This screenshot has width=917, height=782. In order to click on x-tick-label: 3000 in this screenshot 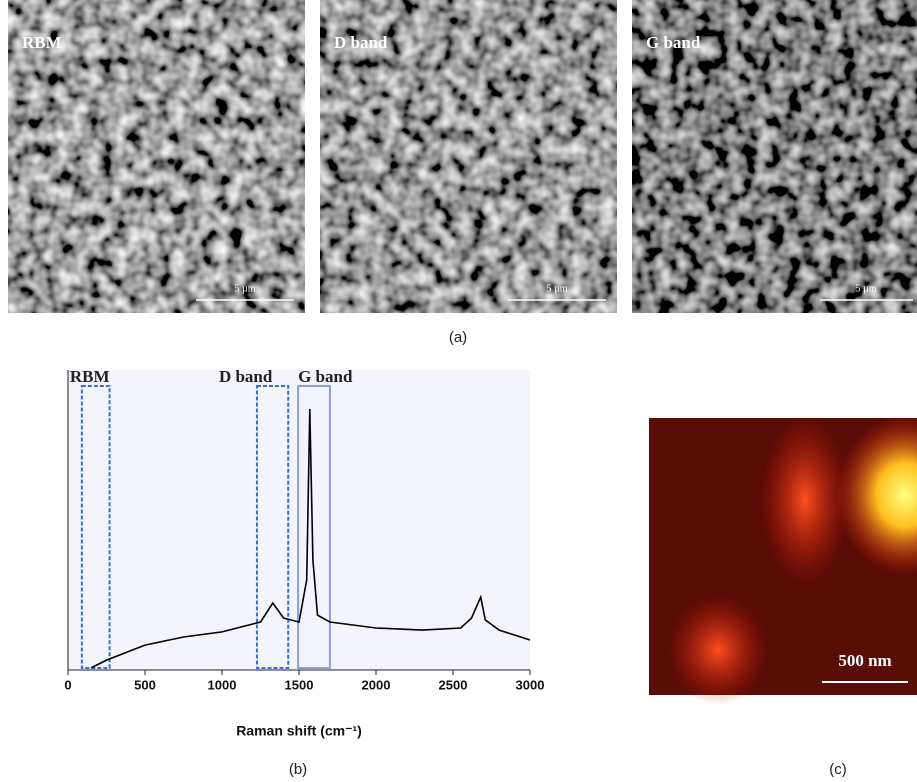, I will do `click(530, 684)`.